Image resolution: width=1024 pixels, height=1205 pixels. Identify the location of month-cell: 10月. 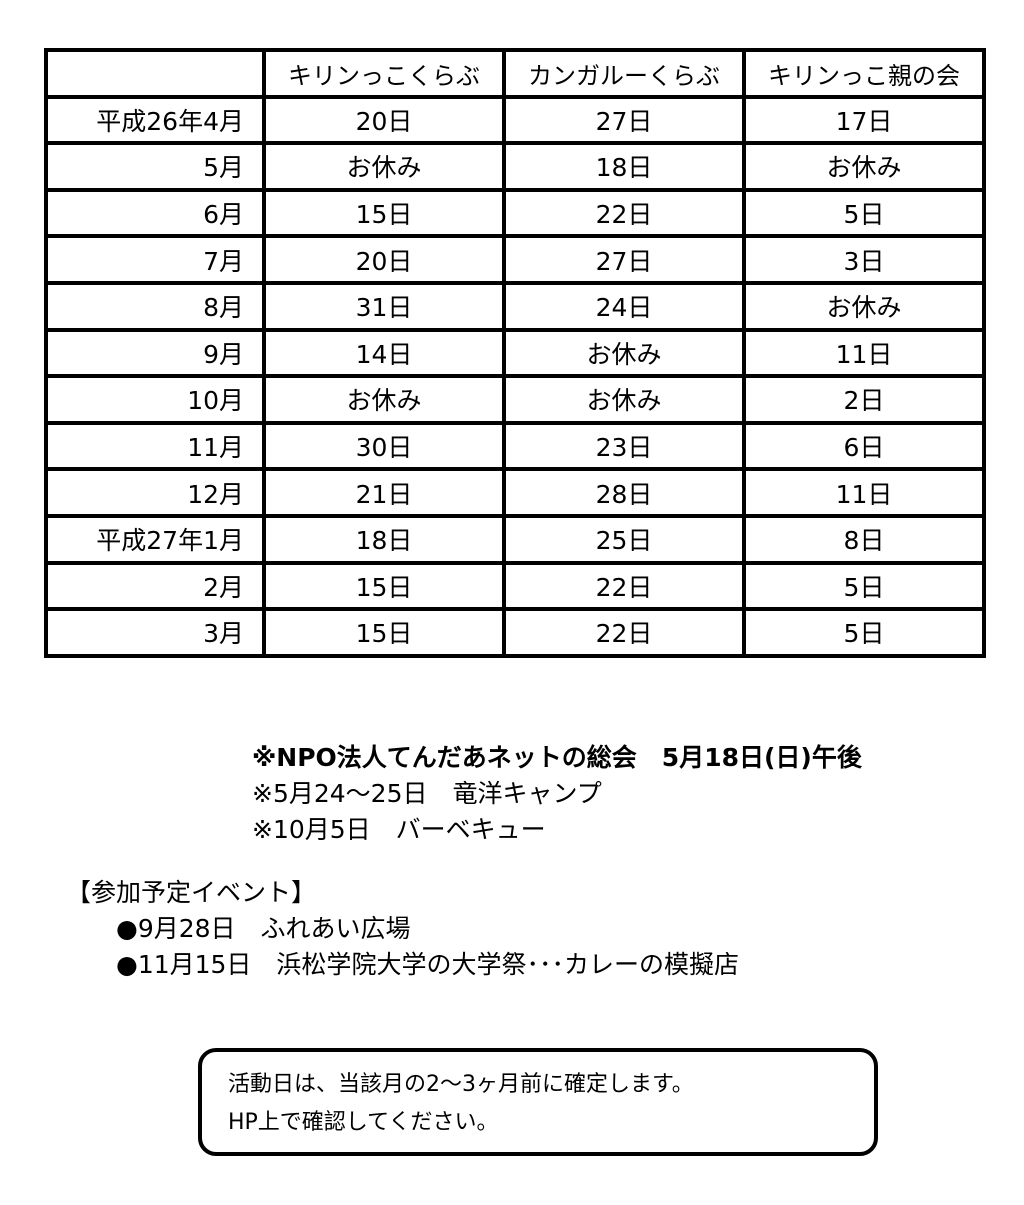
(155, 399).